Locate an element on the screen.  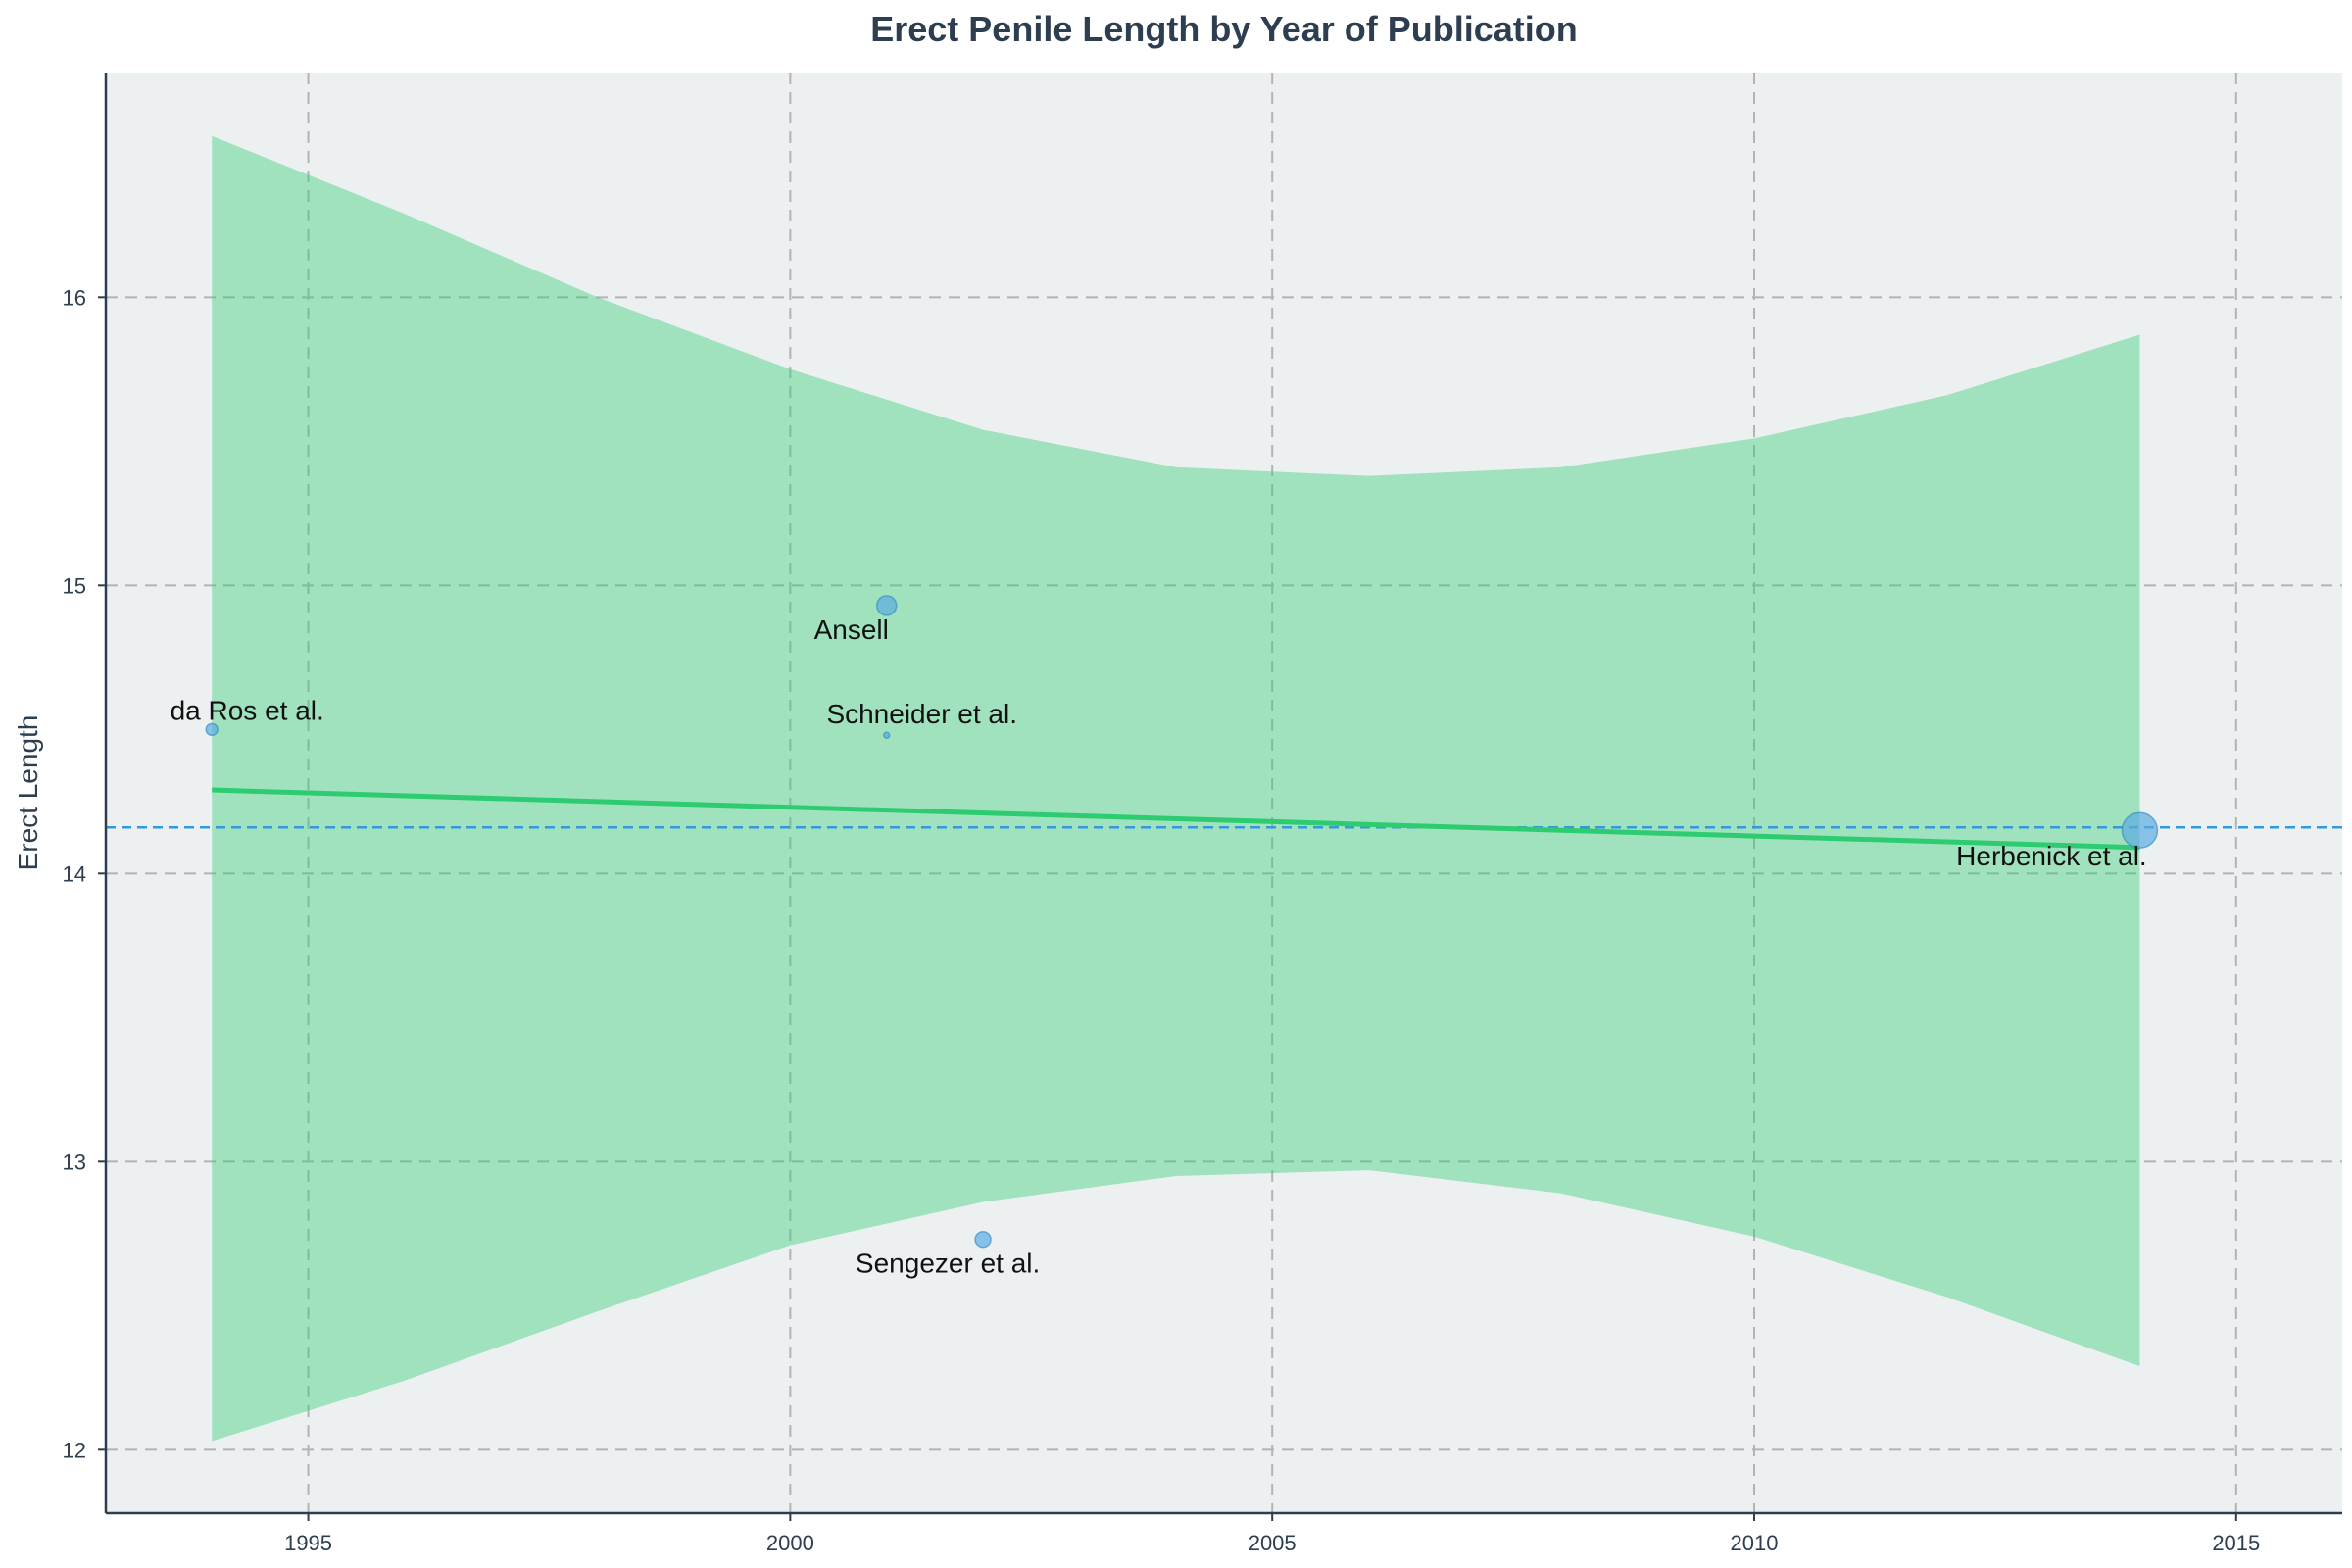
y-tick-label: 15 is located at coordinates (74, 585).